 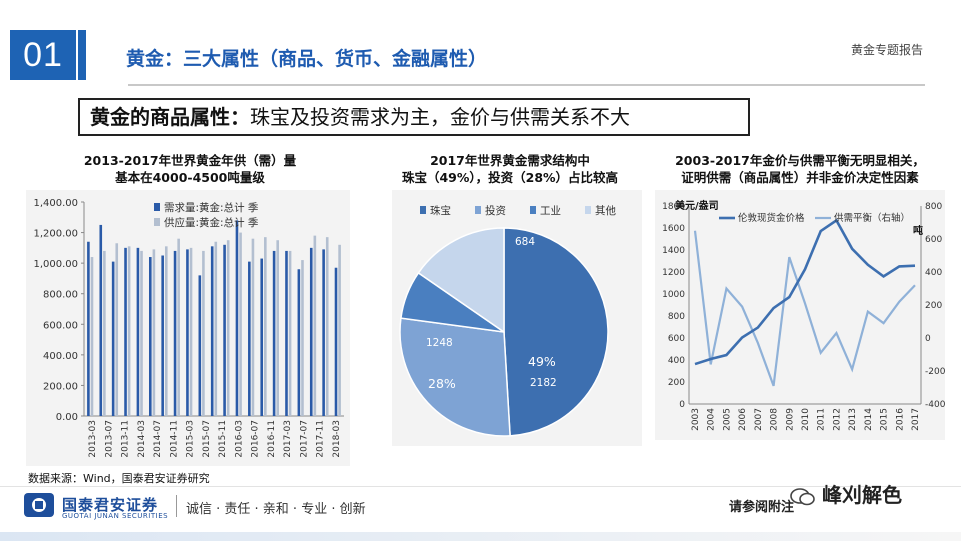 I want to click on pie-value-label: 2182, so click(x=543, y=383).